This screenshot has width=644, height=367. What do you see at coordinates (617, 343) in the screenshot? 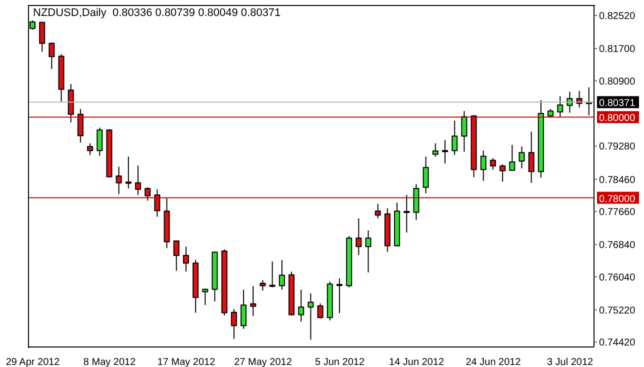
I see `y-tick-label: 0.74420` at bounding box center [617, 343].